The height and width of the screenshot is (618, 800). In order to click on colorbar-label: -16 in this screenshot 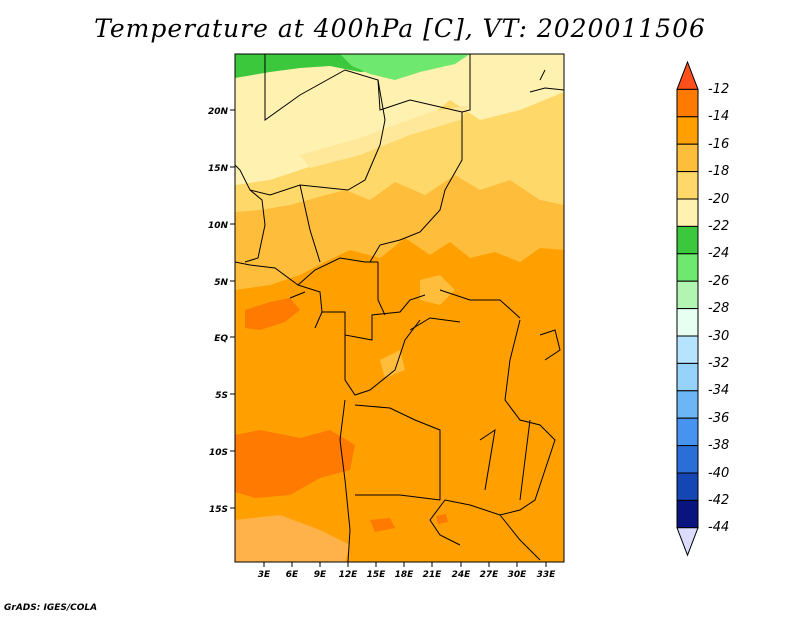, I will do `click(718, 144)`.